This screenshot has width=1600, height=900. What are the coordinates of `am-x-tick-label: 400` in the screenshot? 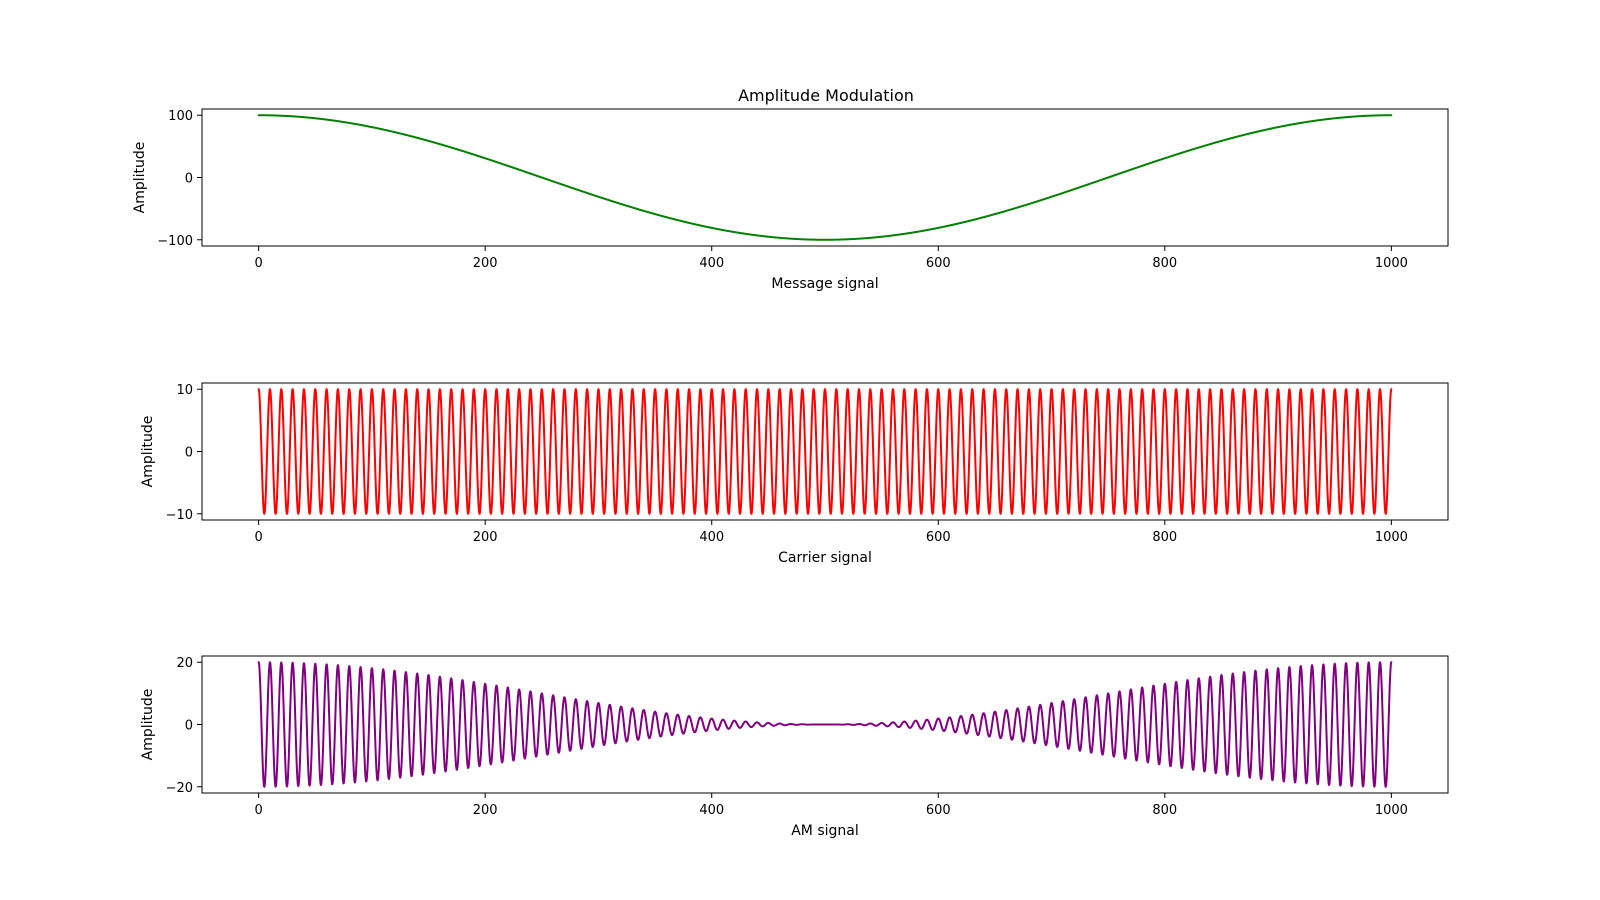 It's located at (711, 810).